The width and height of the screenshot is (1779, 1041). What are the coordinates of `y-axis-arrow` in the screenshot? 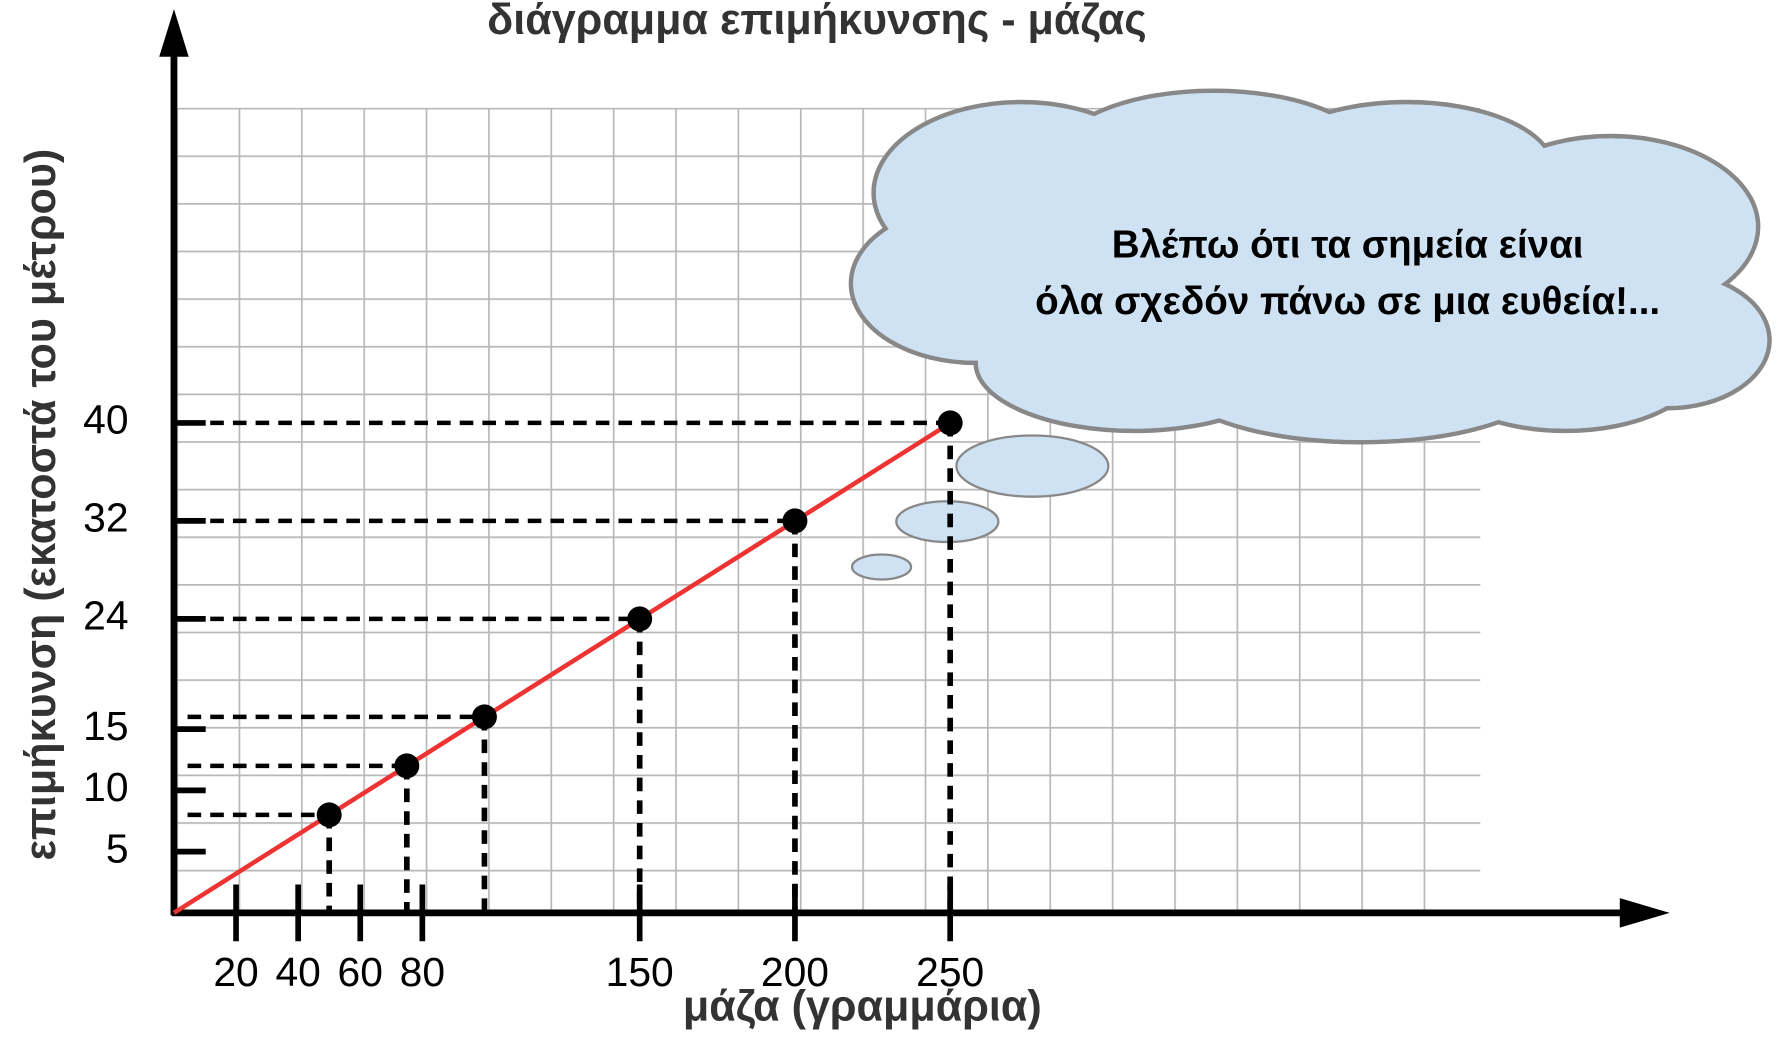 It's located at (174, 33).